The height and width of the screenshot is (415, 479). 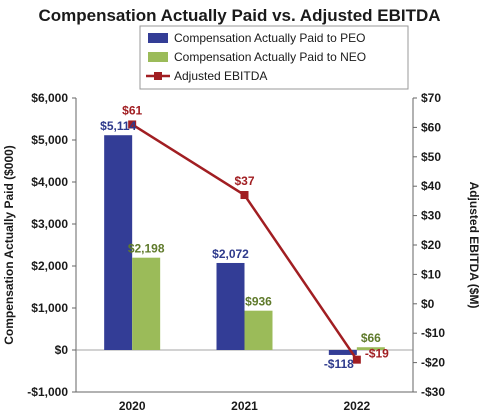 What do you see at coordinates (62, 350) in the screenshot?
I see `left-tick-label: $0` at bounding box center [62, 350].